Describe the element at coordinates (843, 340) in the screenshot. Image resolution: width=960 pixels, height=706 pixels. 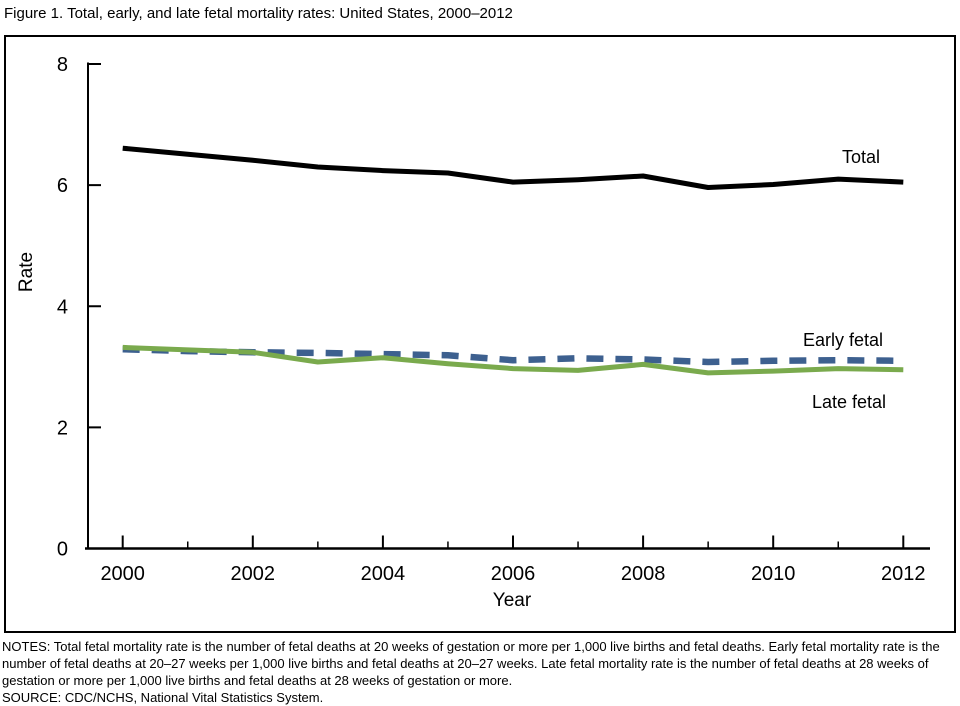
I see `series-label-early-fetal: Early fetal` at that location.